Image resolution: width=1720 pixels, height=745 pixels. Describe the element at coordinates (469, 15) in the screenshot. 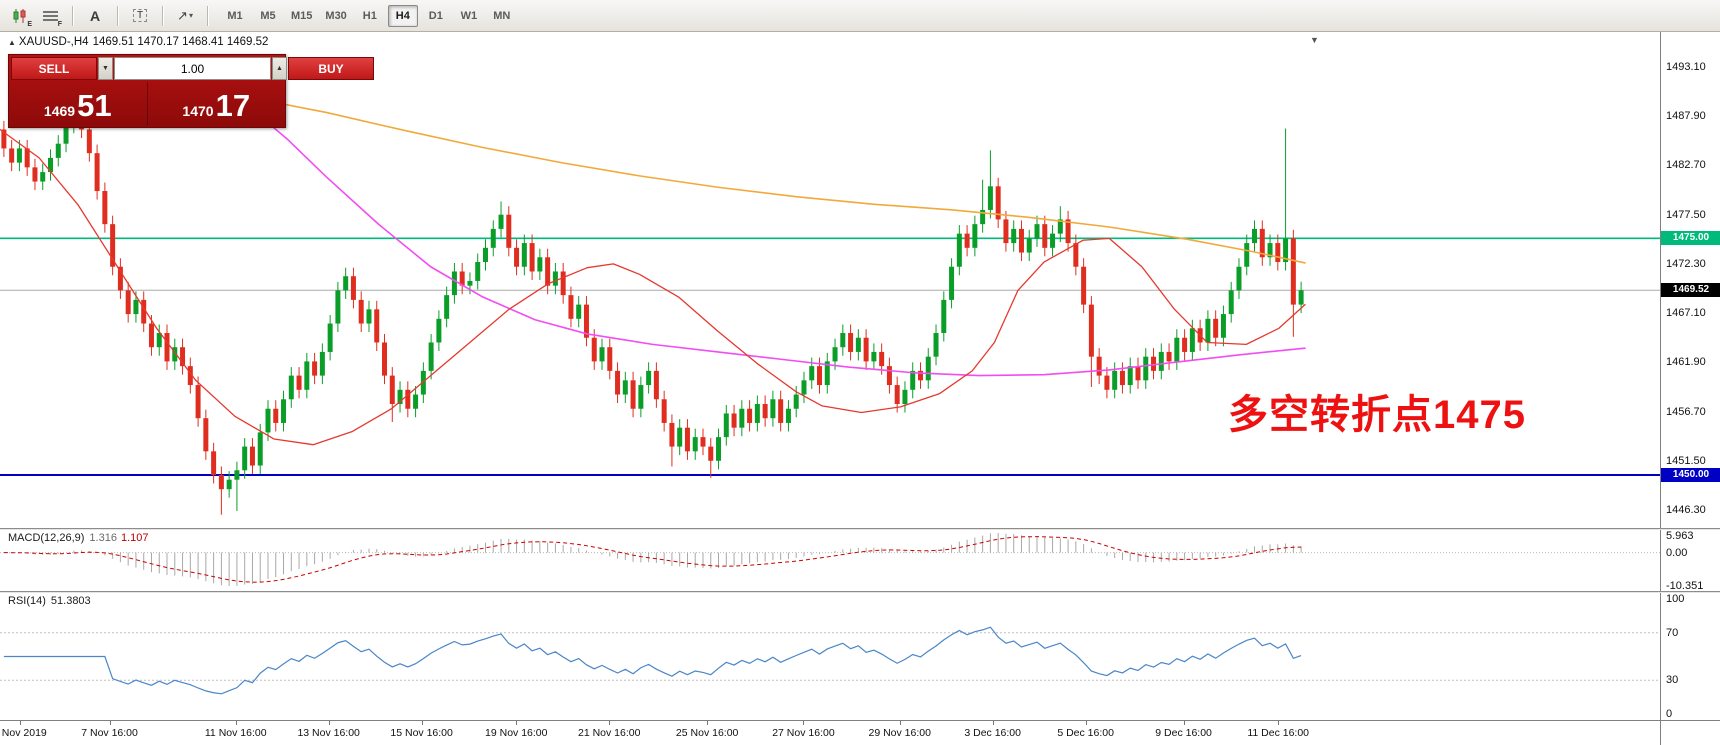

I see `tf-button-w1: W1` at that location.